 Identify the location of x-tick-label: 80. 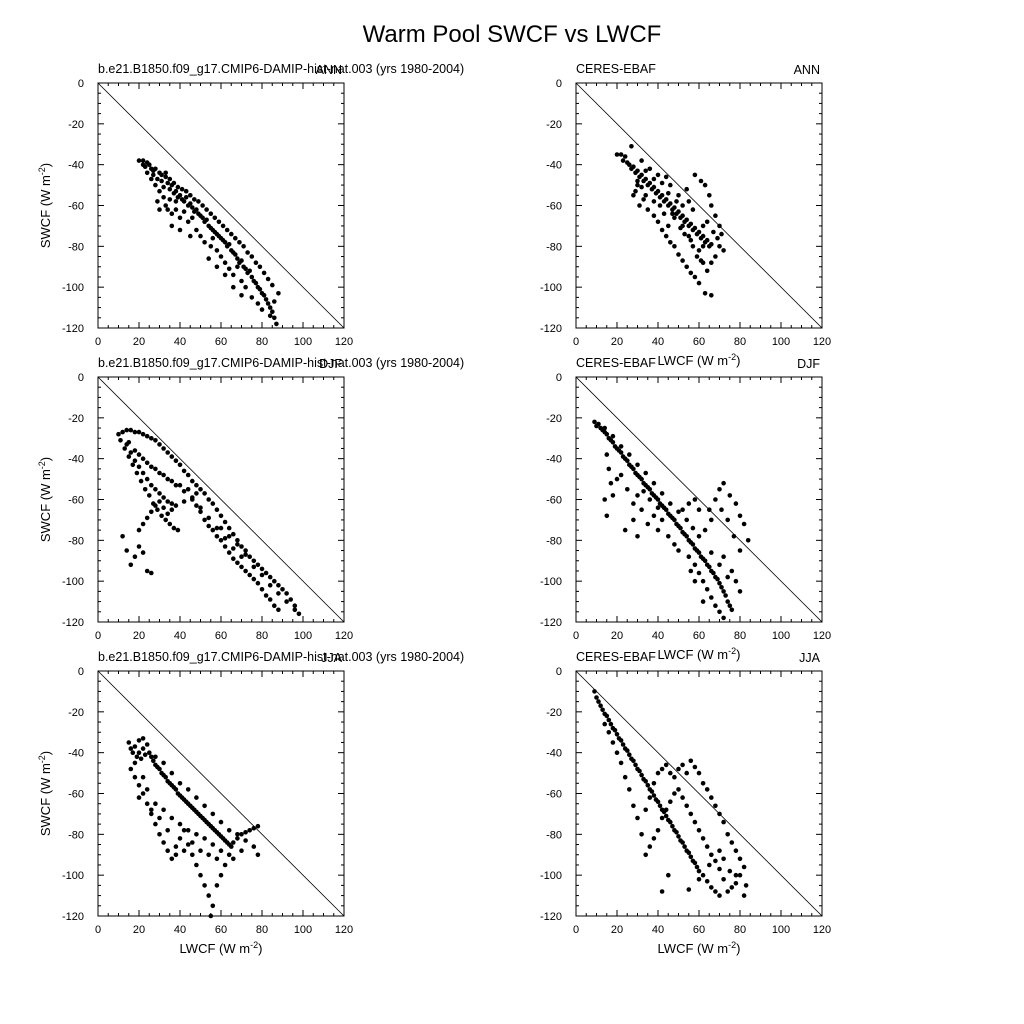
(740, 636).